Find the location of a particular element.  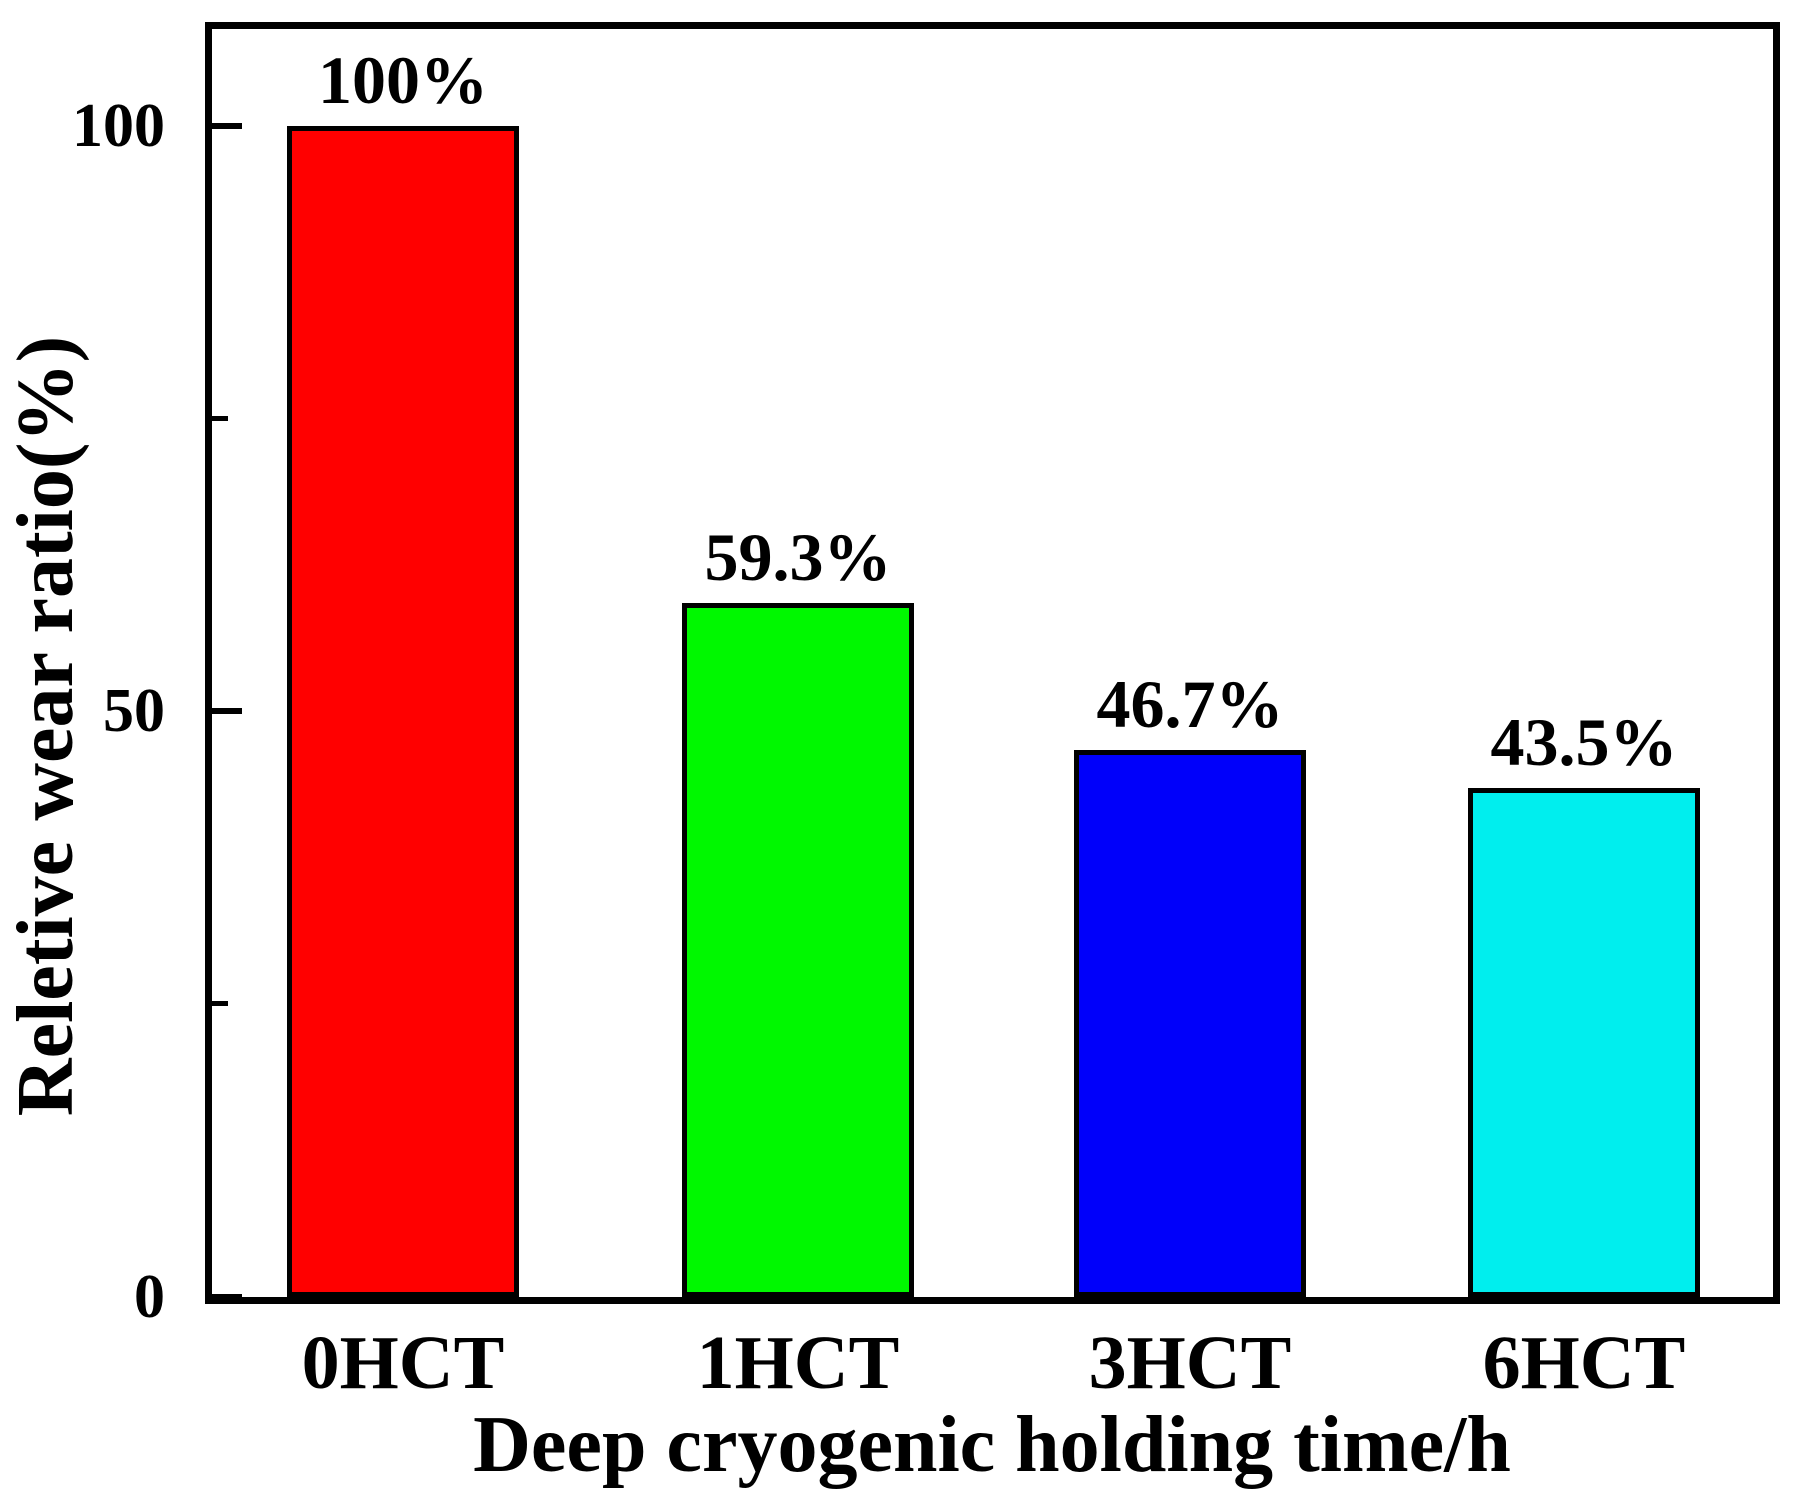

x-tick-label: 1HCT is located at coordinates (798, 1363).